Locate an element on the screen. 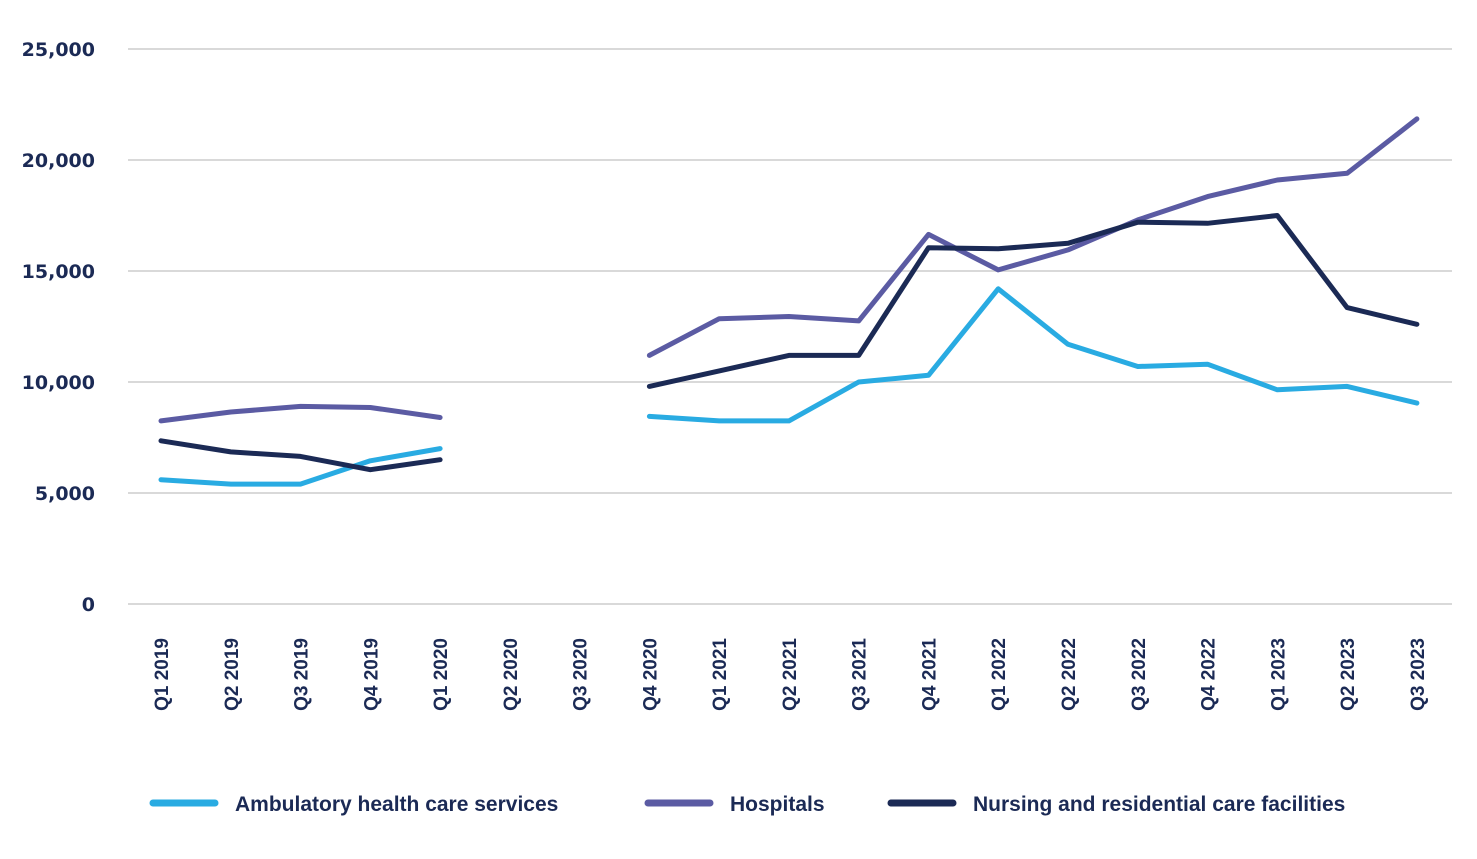 This screenshot has width=1477, height=859. legend-label-ambulatory-health-care-services: Ambulatory health care services is located at coordinates (396, 804).